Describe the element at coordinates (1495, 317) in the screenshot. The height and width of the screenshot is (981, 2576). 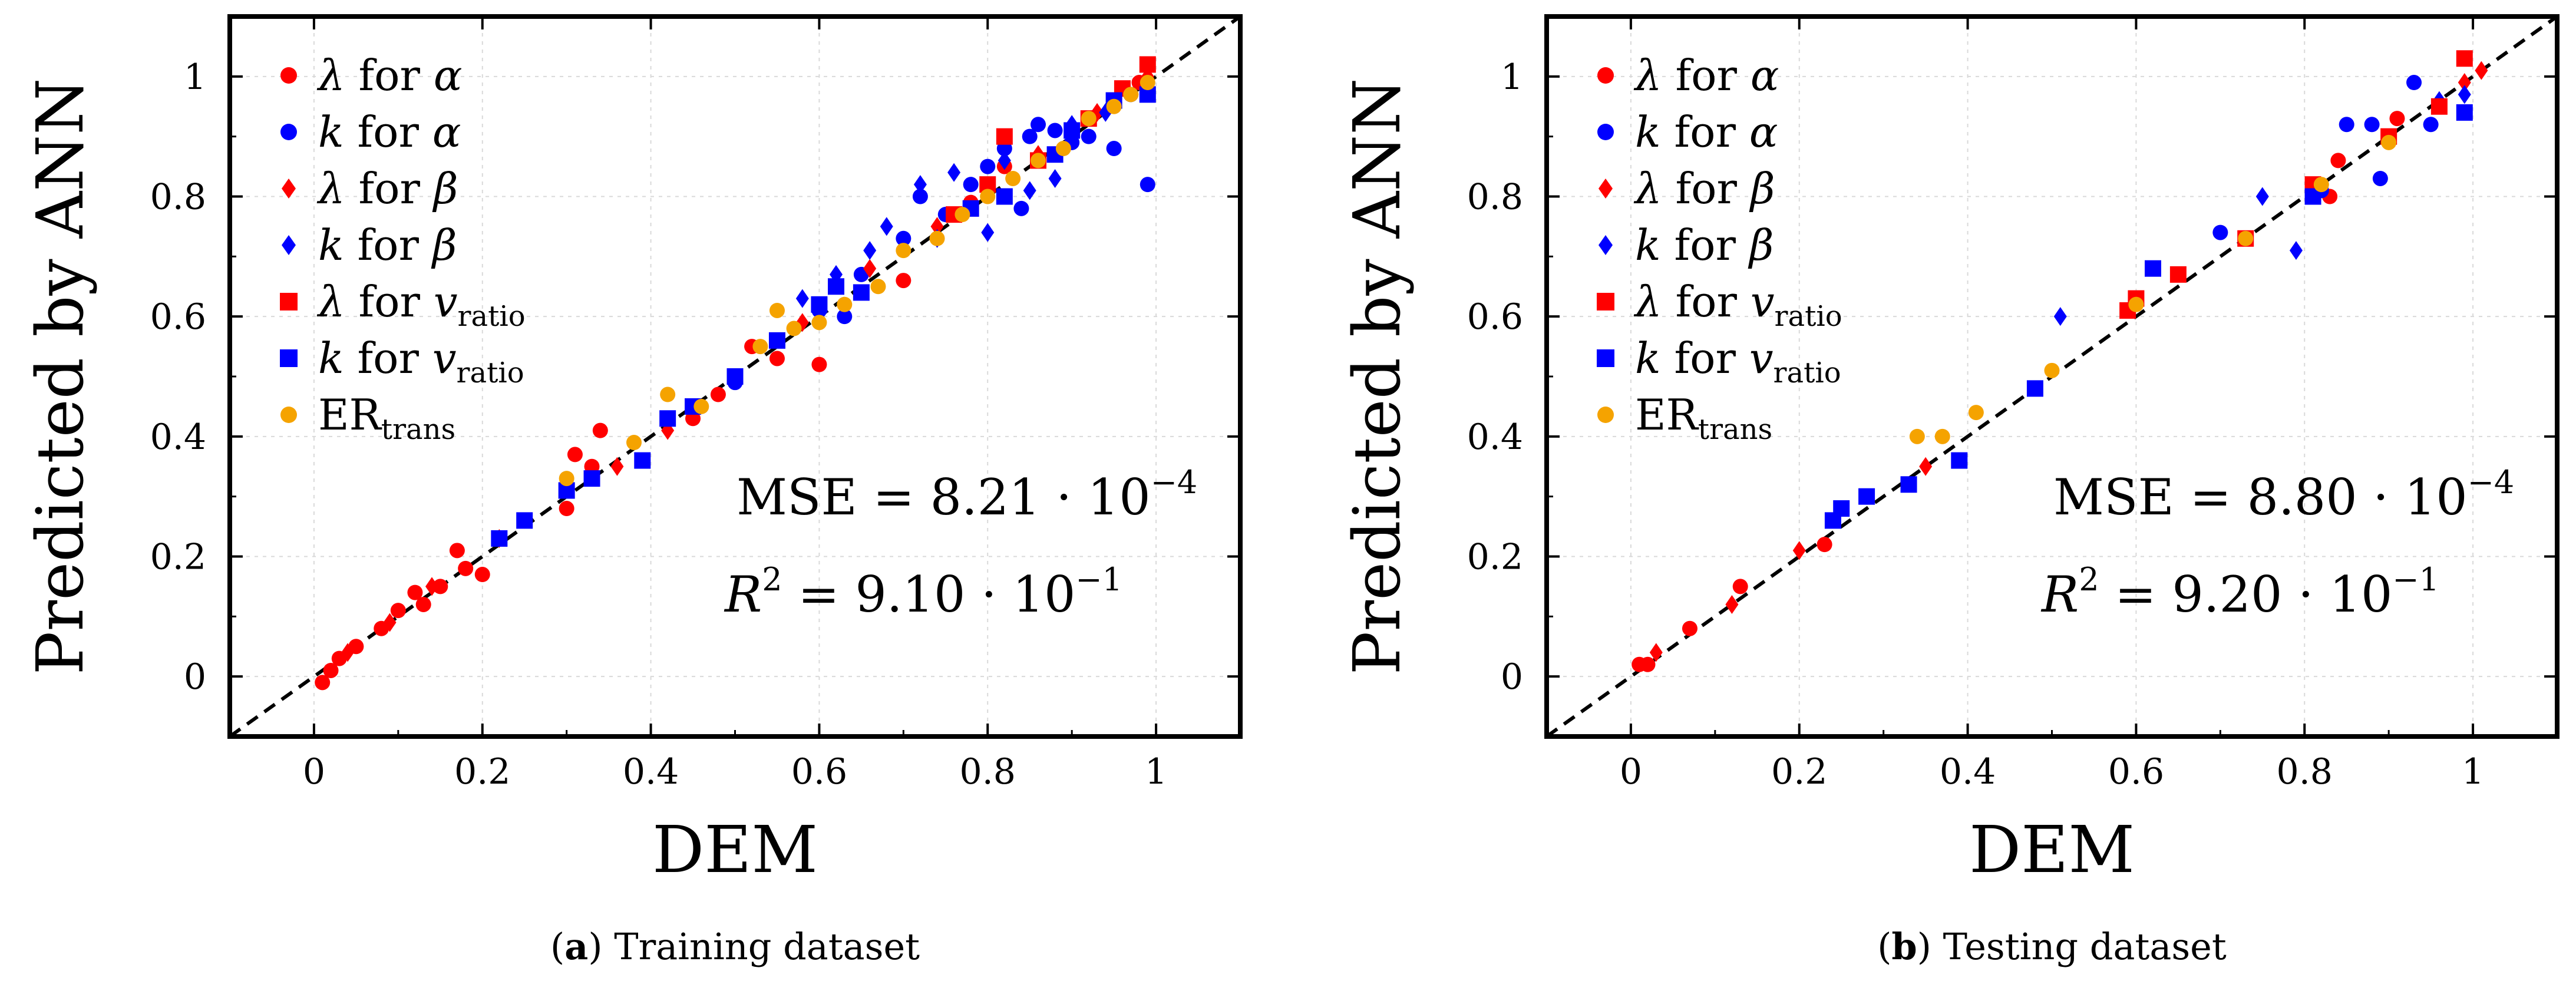
I see `y-tick-label: 0.6` at that location.